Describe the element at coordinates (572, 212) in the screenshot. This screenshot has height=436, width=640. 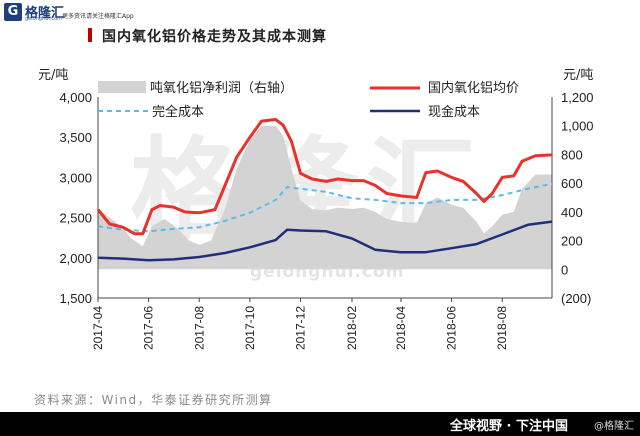
I see `right-tick-label: 400` at that location.